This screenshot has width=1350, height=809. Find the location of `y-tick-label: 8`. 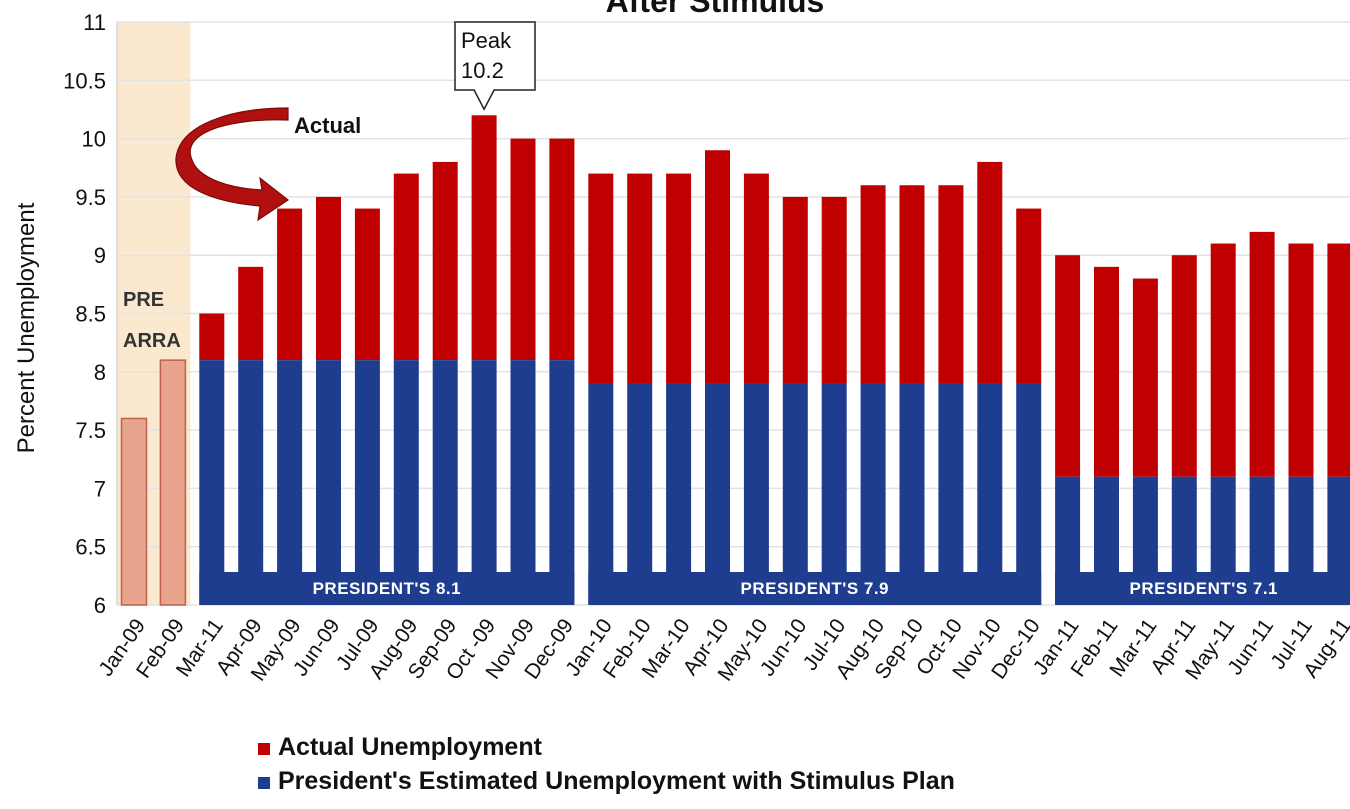

y-tick-label: 8 is located at coordinates (100, 372).